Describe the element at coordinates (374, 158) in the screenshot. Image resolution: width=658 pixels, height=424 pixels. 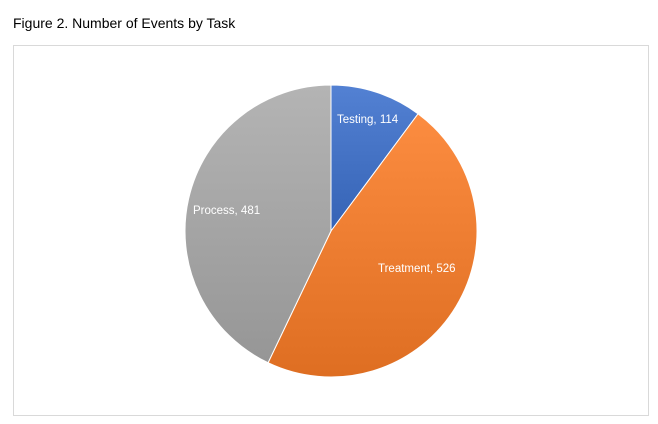
I see `pie-slice-testing` at that location.